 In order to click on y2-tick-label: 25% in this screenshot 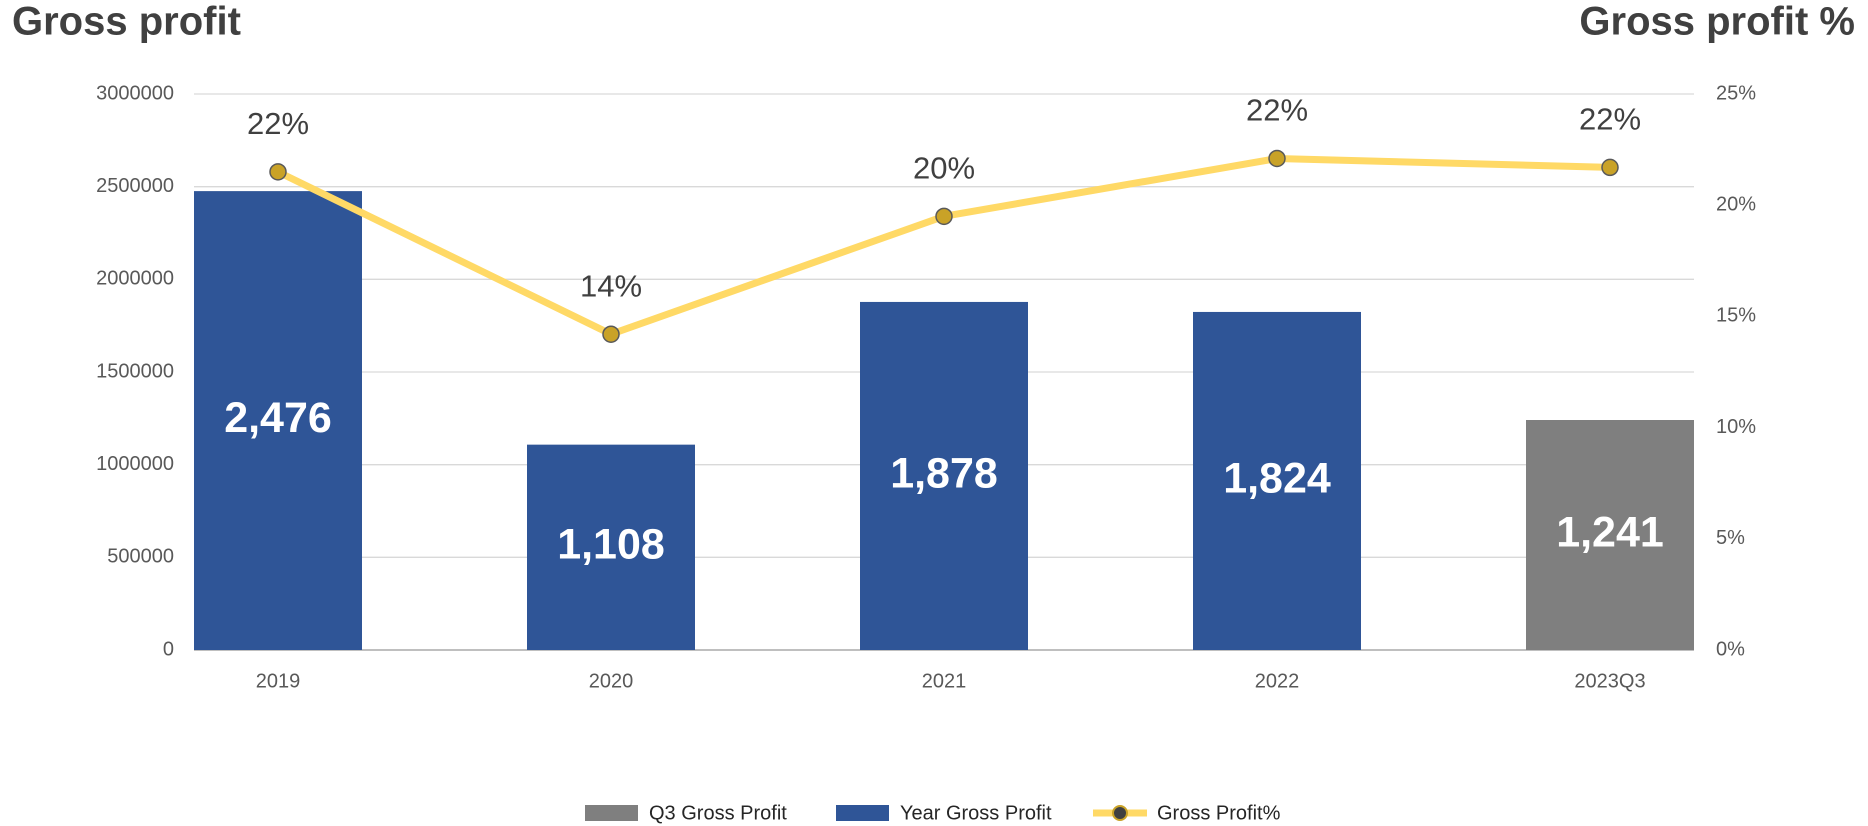, I will do `click(1736, 93)`.